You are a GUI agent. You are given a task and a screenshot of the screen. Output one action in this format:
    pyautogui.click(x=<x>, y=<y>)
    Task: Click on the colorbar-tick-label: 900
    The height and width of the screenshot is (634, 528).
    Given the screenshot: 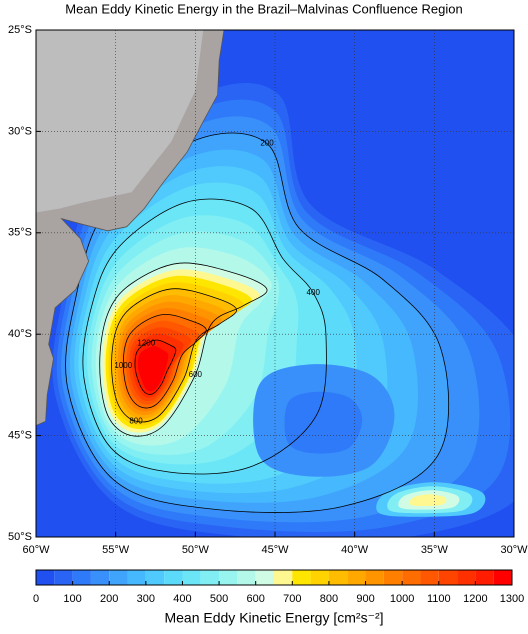 What is the action you would take?
    pyautogui.click(x=365, y=599)
    